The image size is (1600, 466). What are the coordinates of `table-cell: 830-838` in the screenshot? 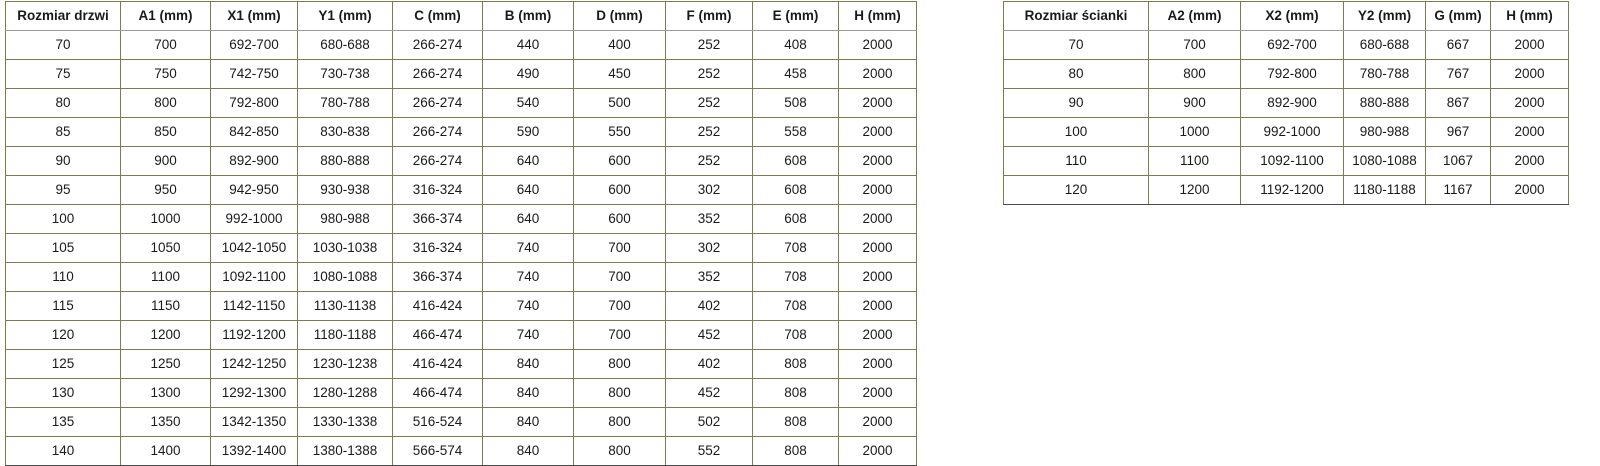 It's located at (345, 132).